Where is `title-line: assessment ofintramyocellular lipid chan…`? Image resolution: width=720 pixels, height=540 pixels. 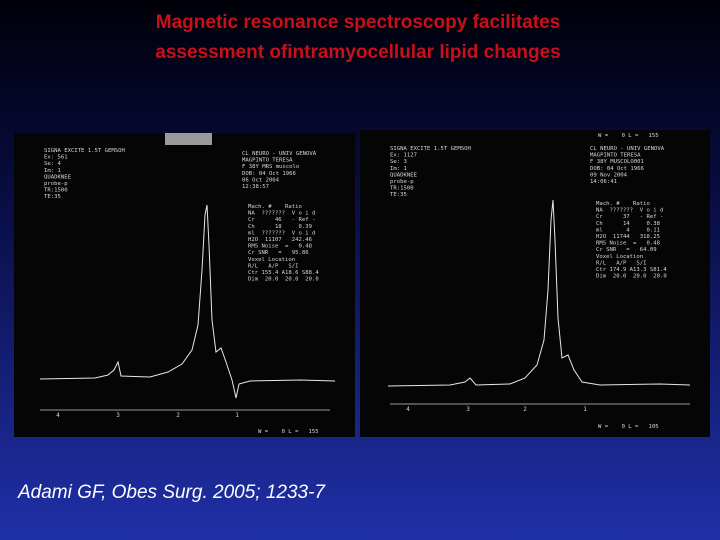 title-line: assessment ofintramyocellular lipid chan… is located at coordinates (357, 52).